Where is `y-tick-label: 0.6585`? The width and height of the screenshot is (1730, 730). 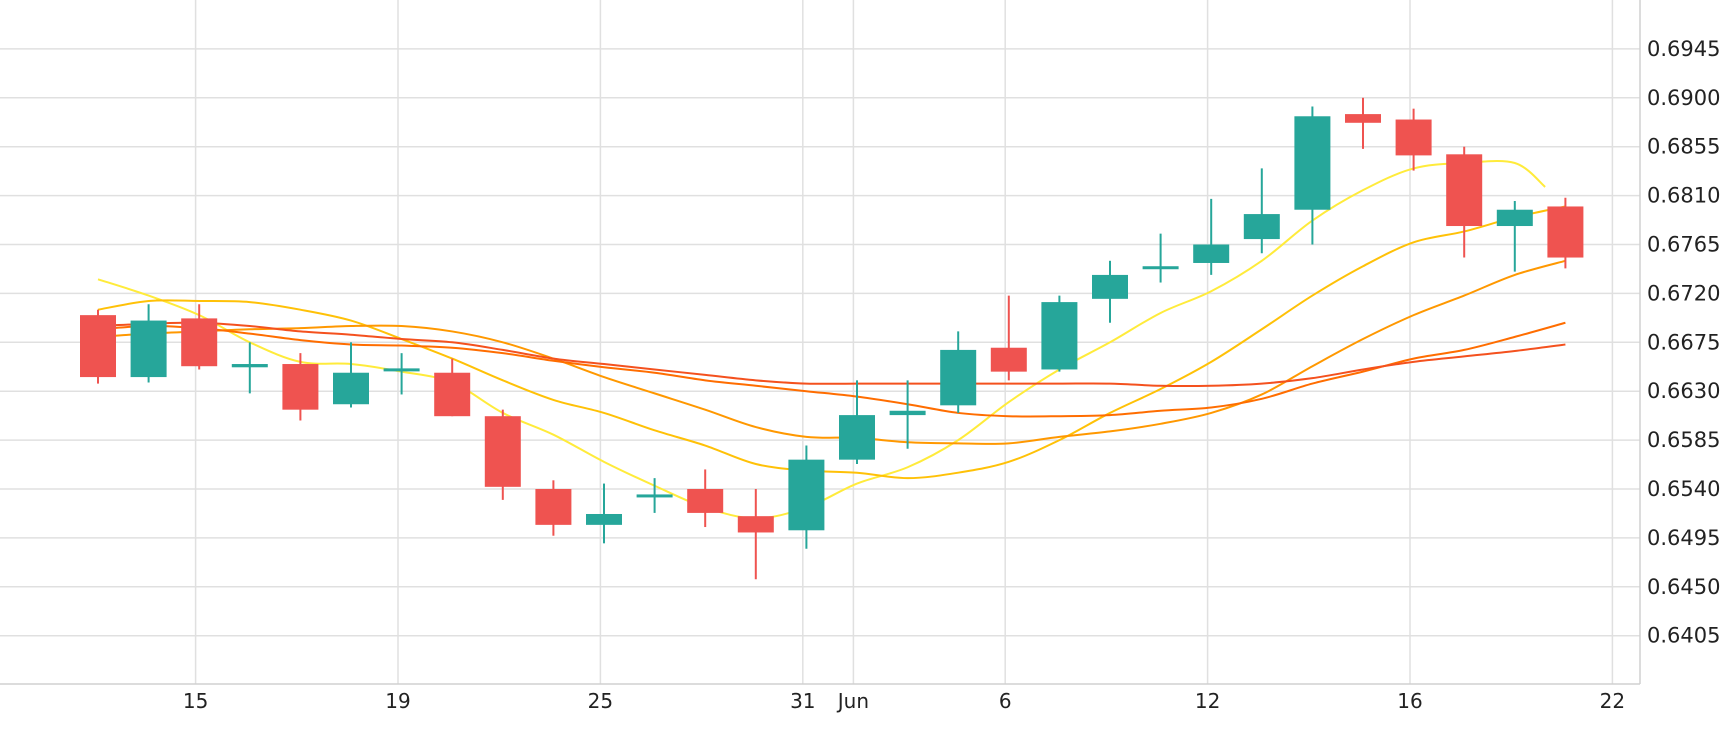
y-tick-label: 0.6585 is located at coordinates (1683, 440).